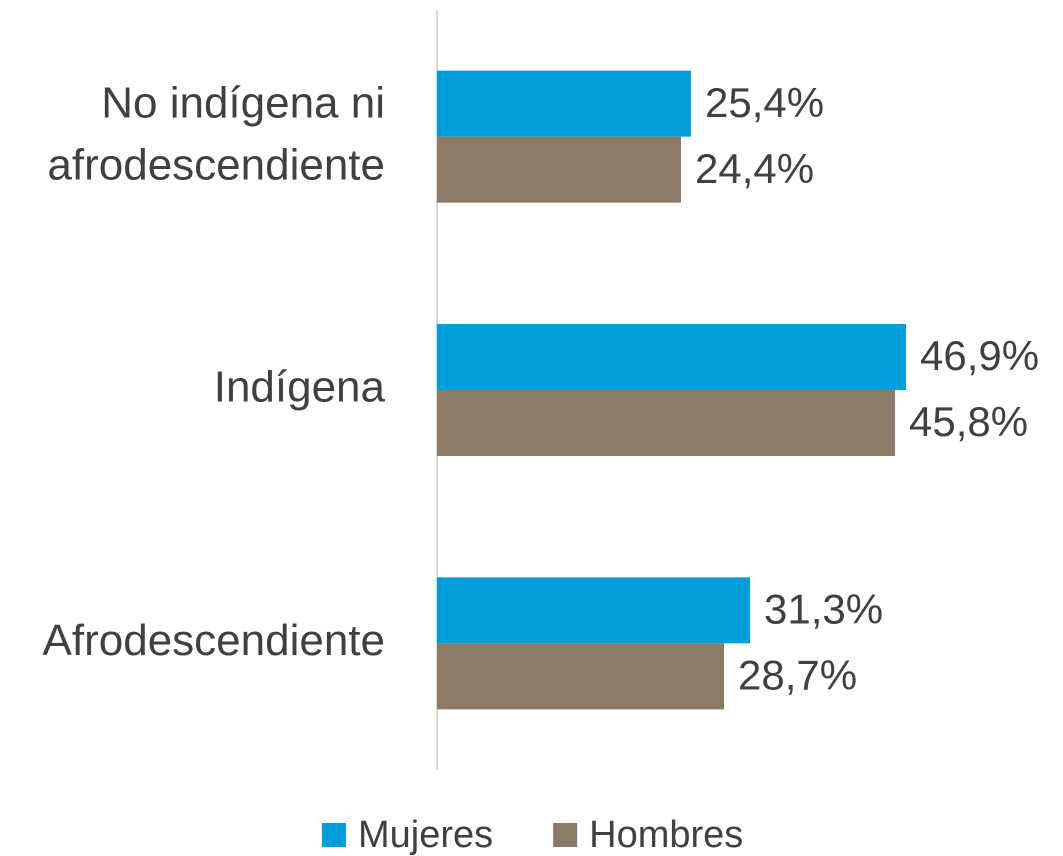 This screenshot has height=856, width=1063. Describe the element at coordinates (764, 102) in the screenshot. I see `value-label: 25,4%` at that location.